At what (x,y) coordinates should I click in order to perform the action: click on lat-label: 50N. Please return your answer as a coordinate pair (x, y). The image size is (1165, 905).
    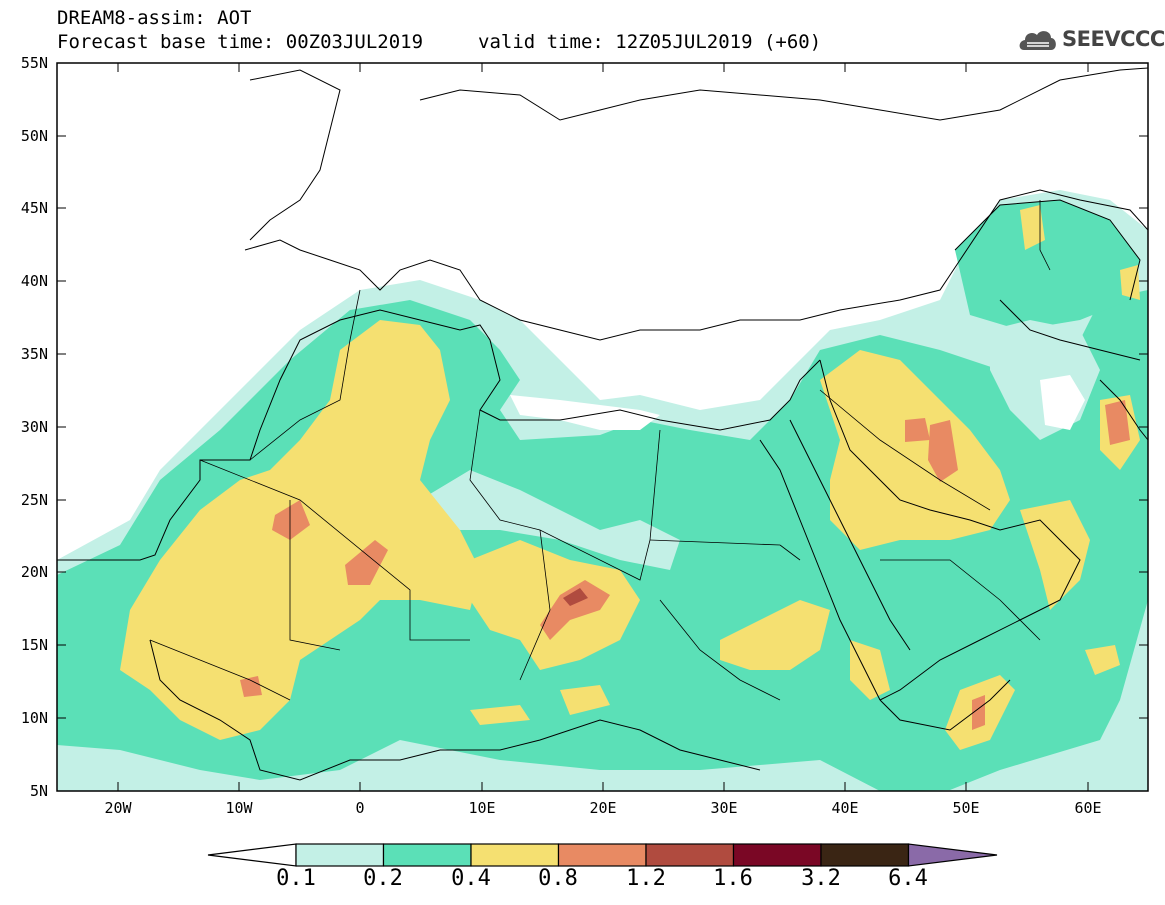
    Looking at the image, I should click on (34, 136).